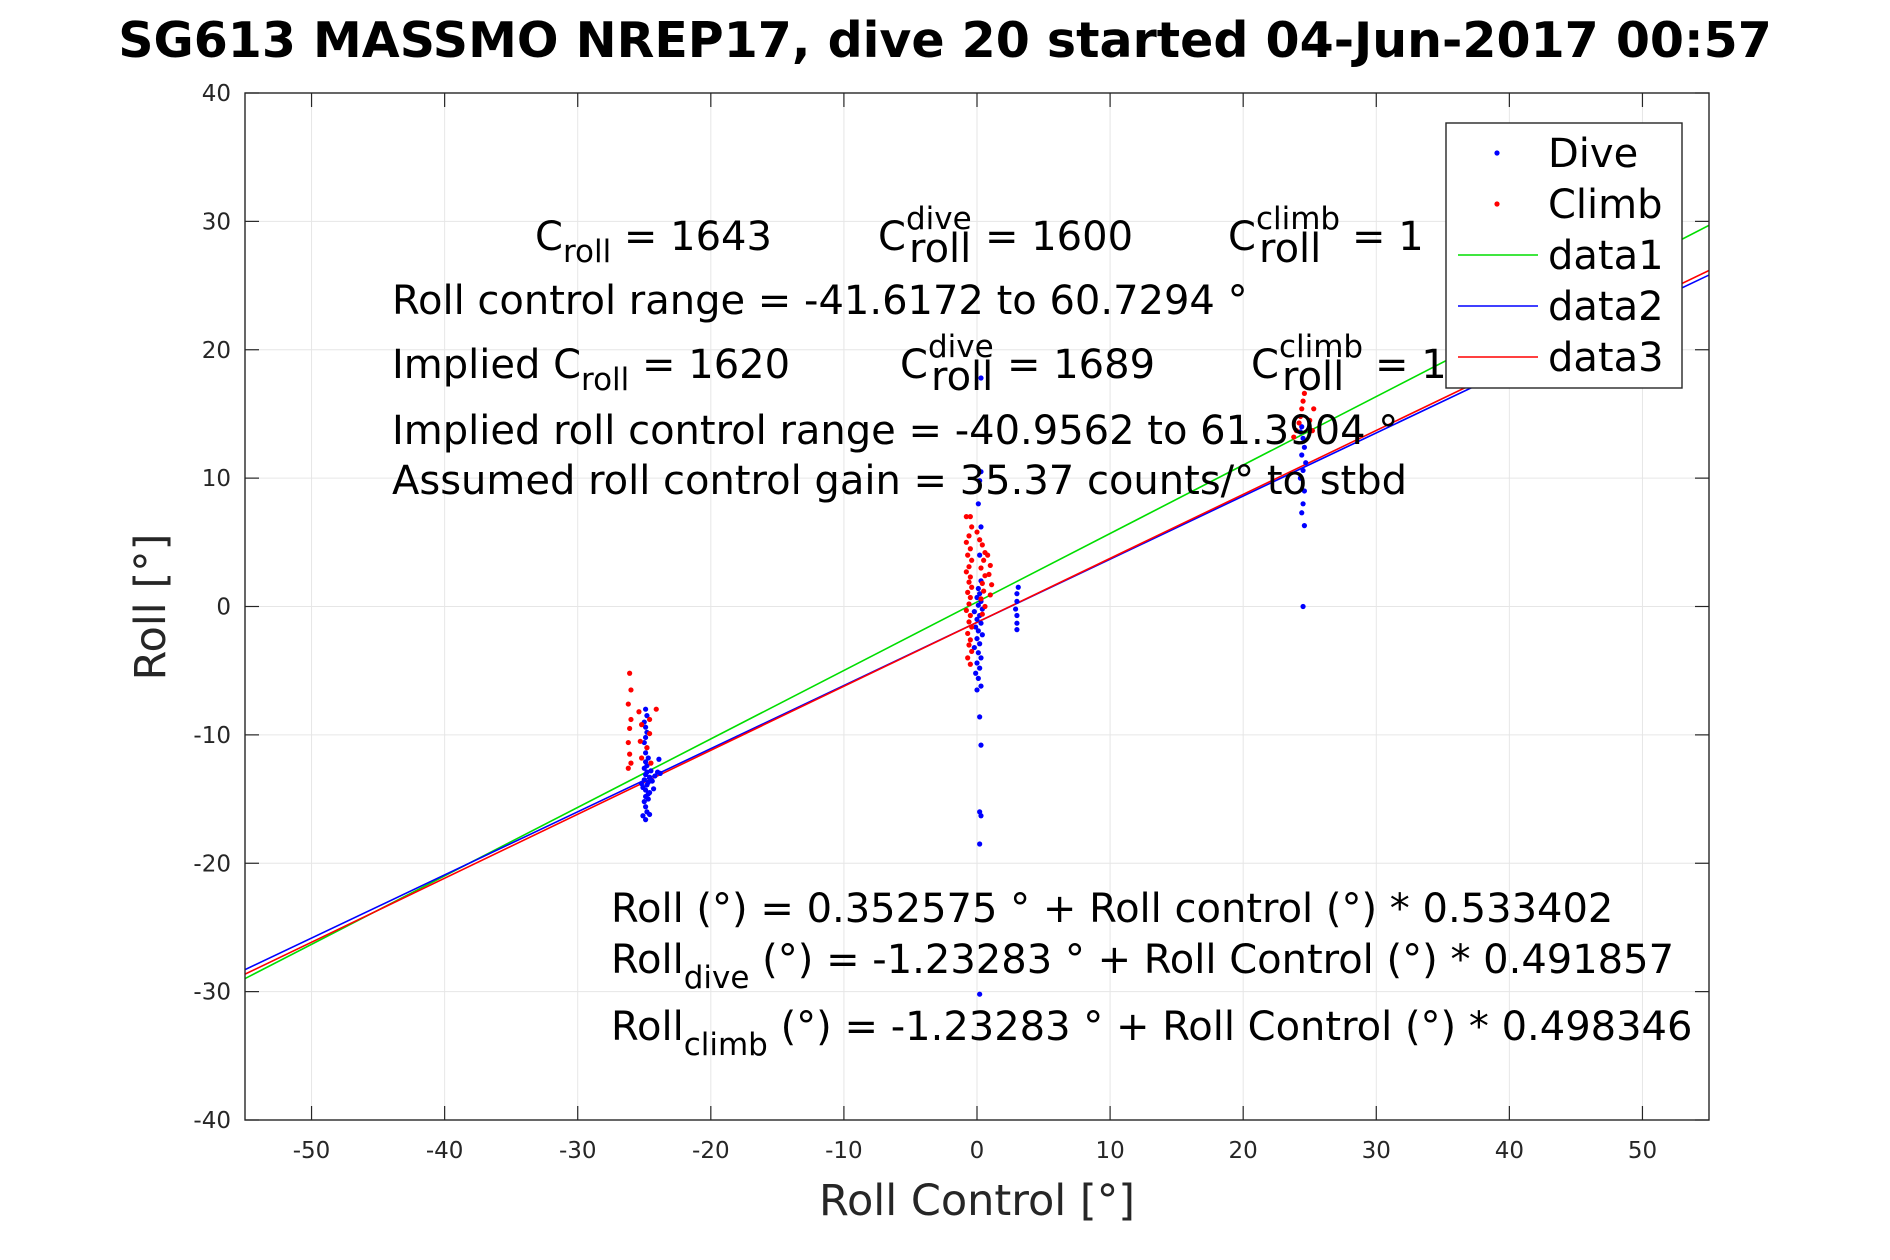 This screenshot has height=1260, width=1890. What do you see at coordinates (216, 479) in the screenshot?
I see `y-tick-label: 10` at bounding box center [216, 479].